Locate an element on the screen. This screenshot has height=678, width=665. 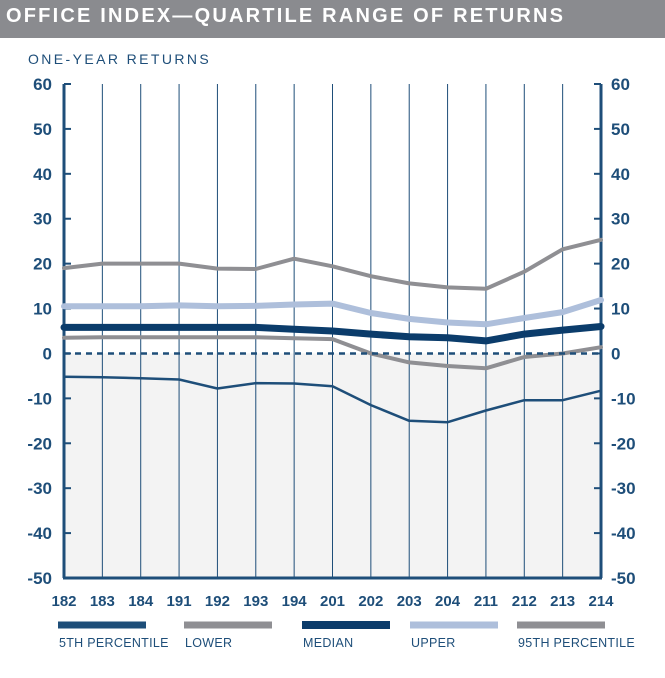
y-tick-label-right: -40 is located at coordinates (623, 533).